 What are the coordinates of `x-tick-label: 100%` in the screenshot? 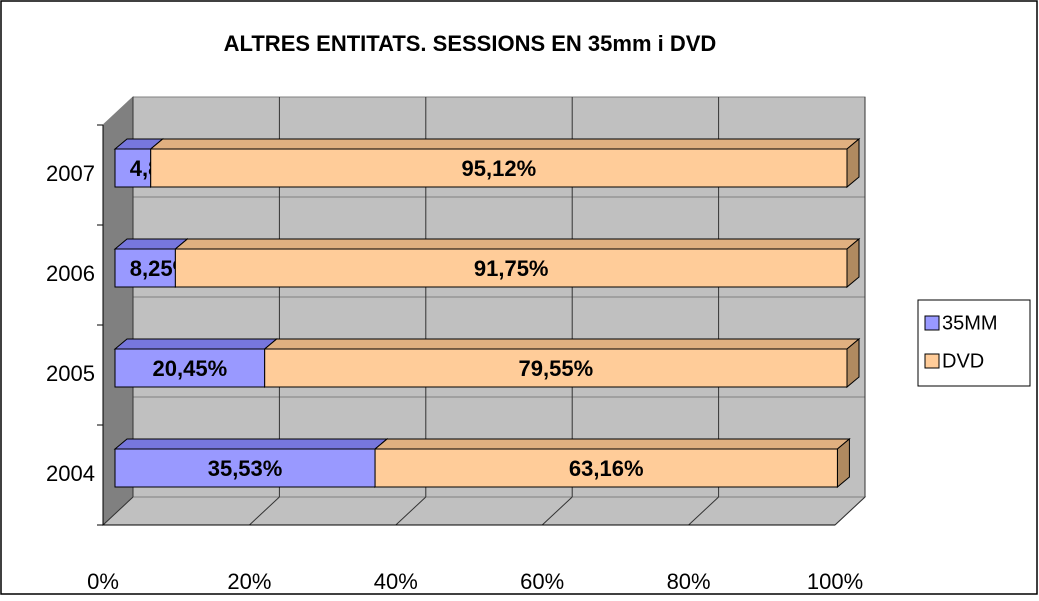 It's located at (835, 581).